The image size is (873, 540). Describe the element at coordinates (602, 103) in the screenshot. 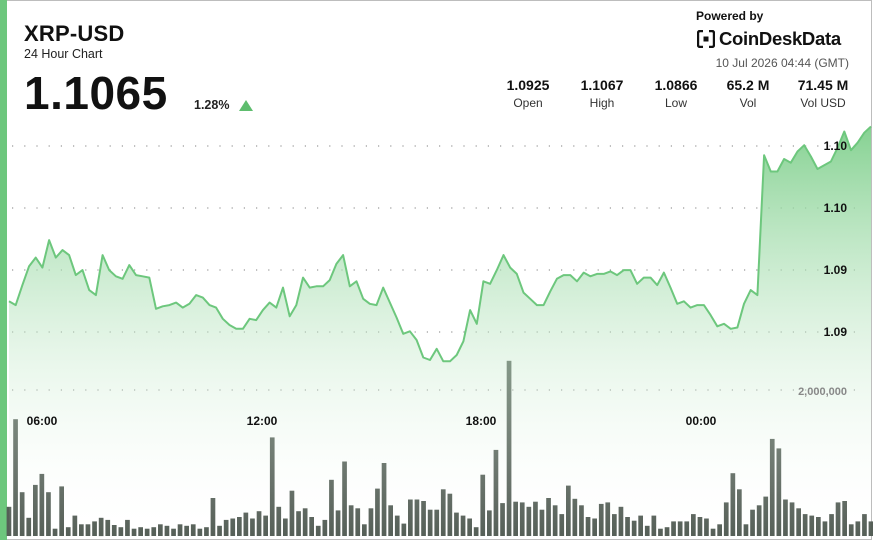

I see `stat-label: High` at that location.